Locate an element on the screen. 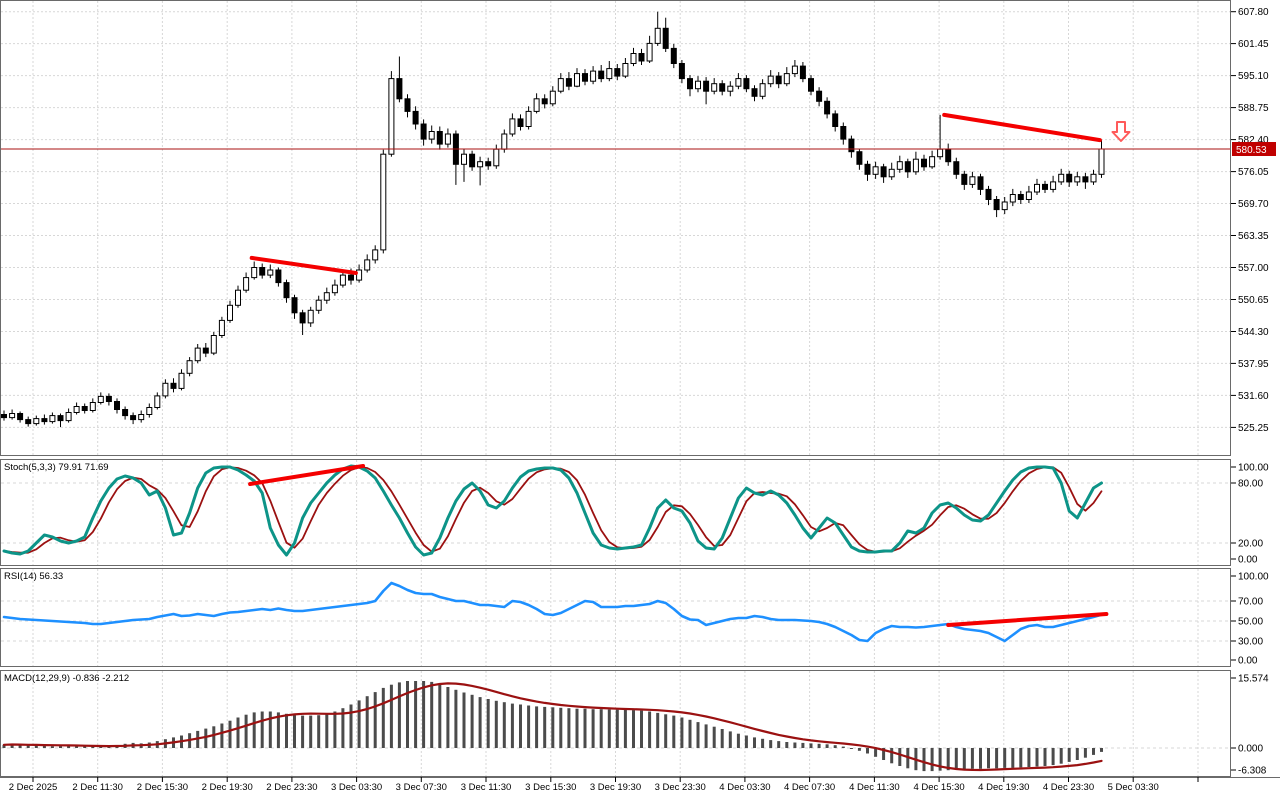  time-label: 2 Dec 23:30 is located at coordinates (291, 787).